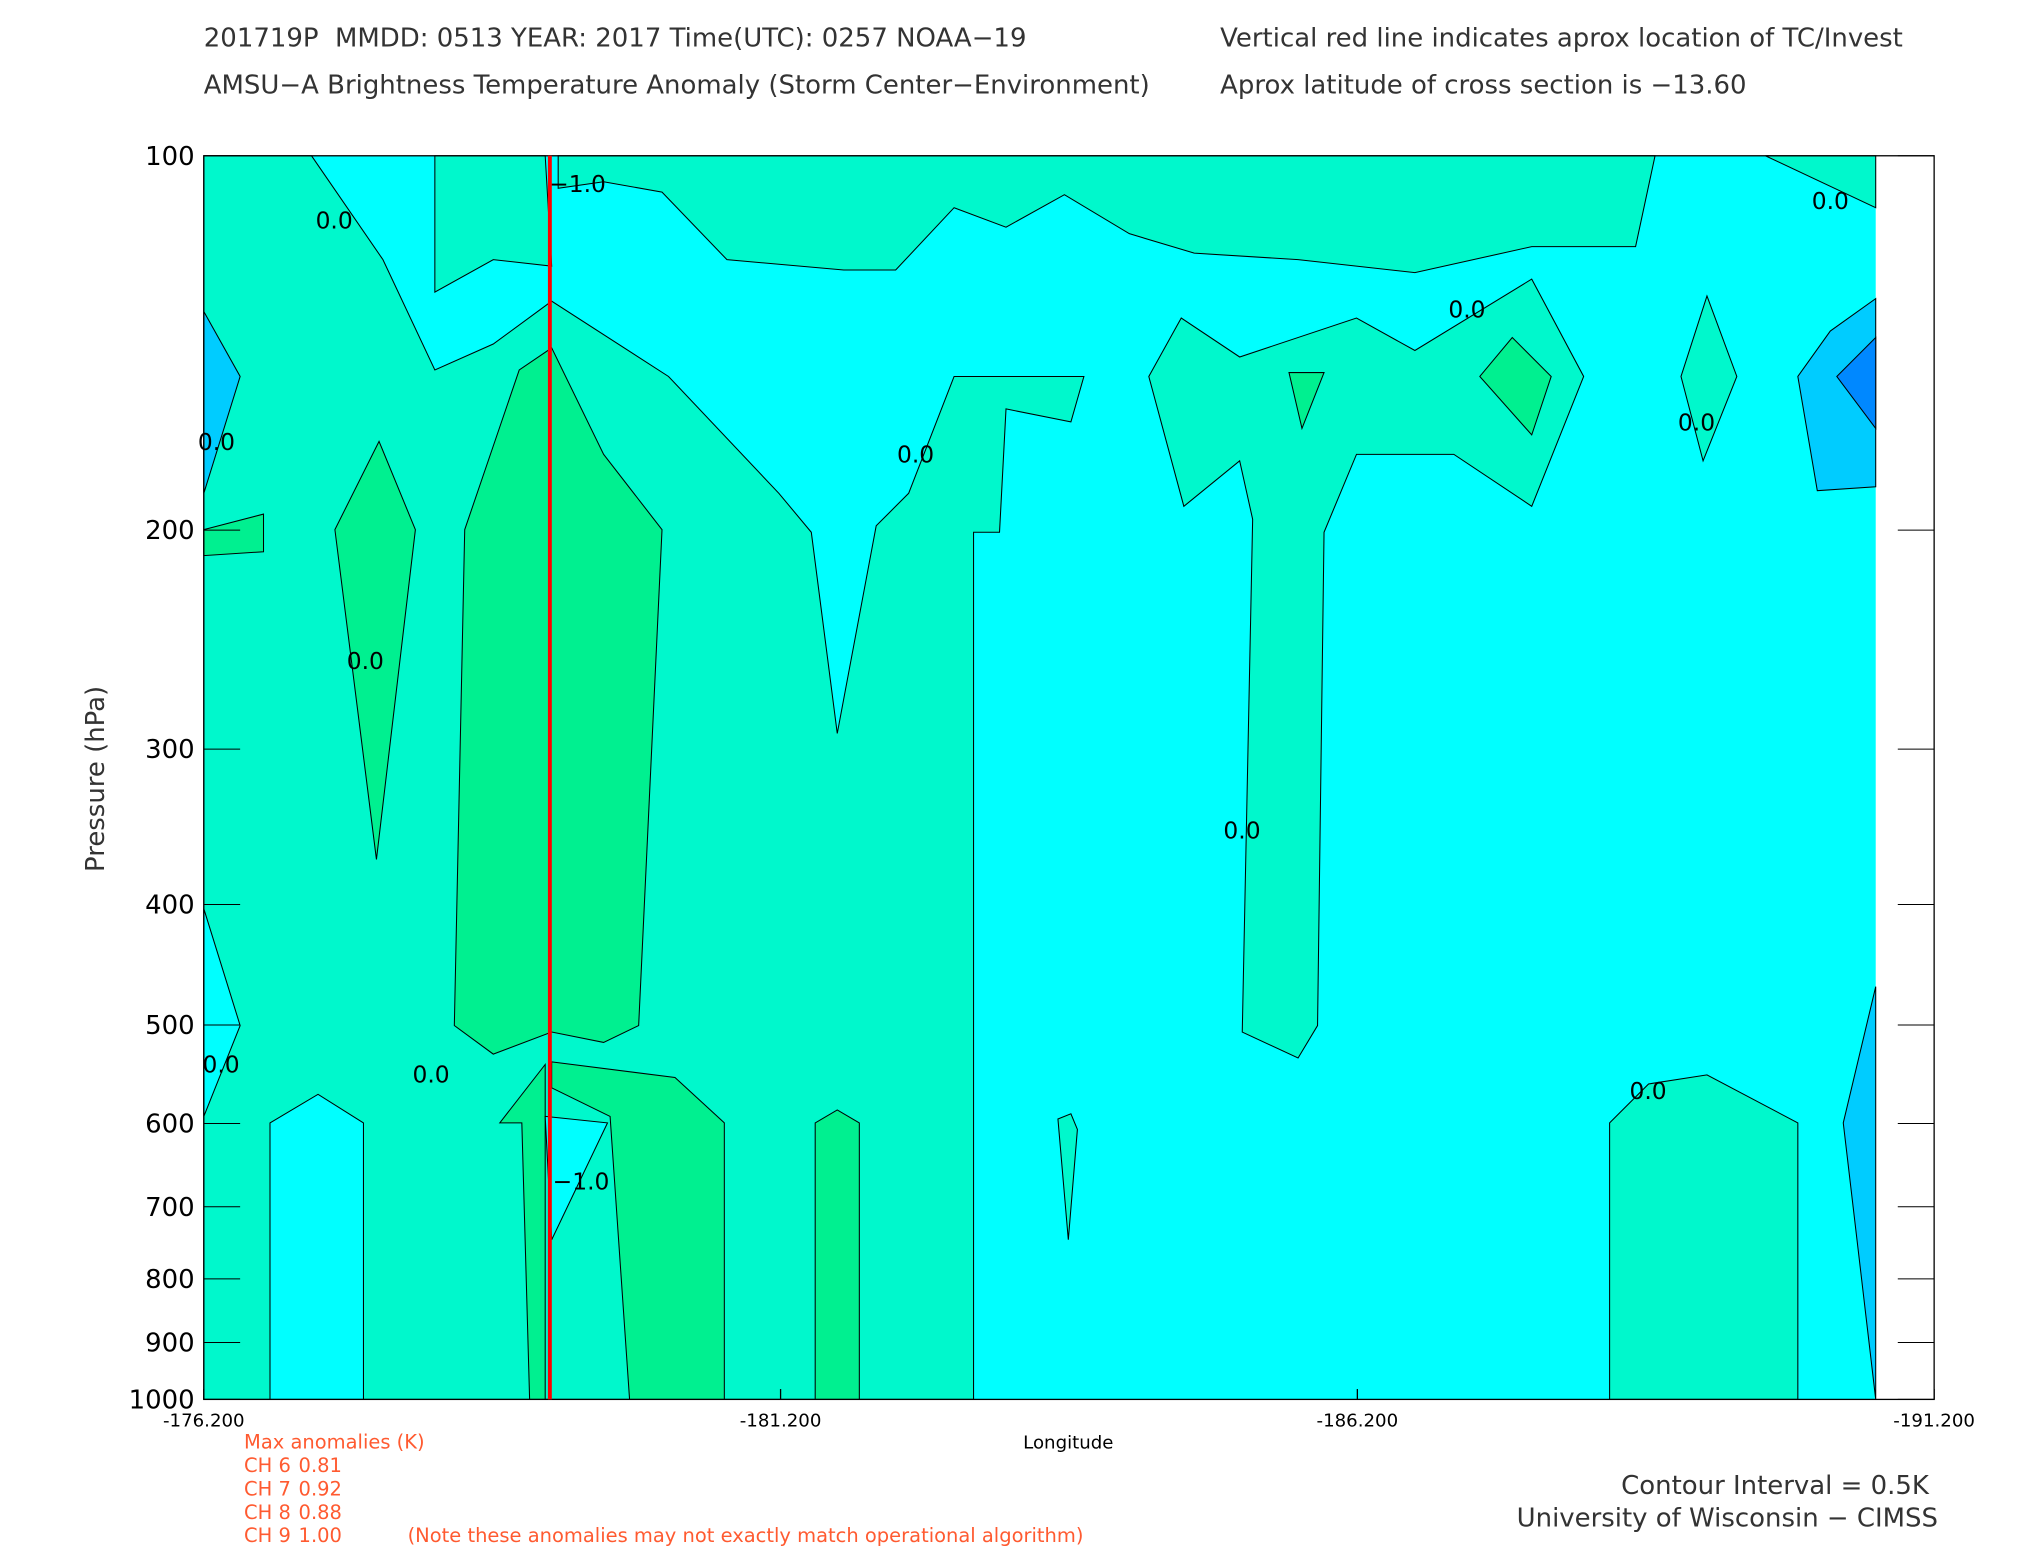 This screenshot has height=1550, width=2025. I want to click on y-tick-label: 400, so click(170, 906).